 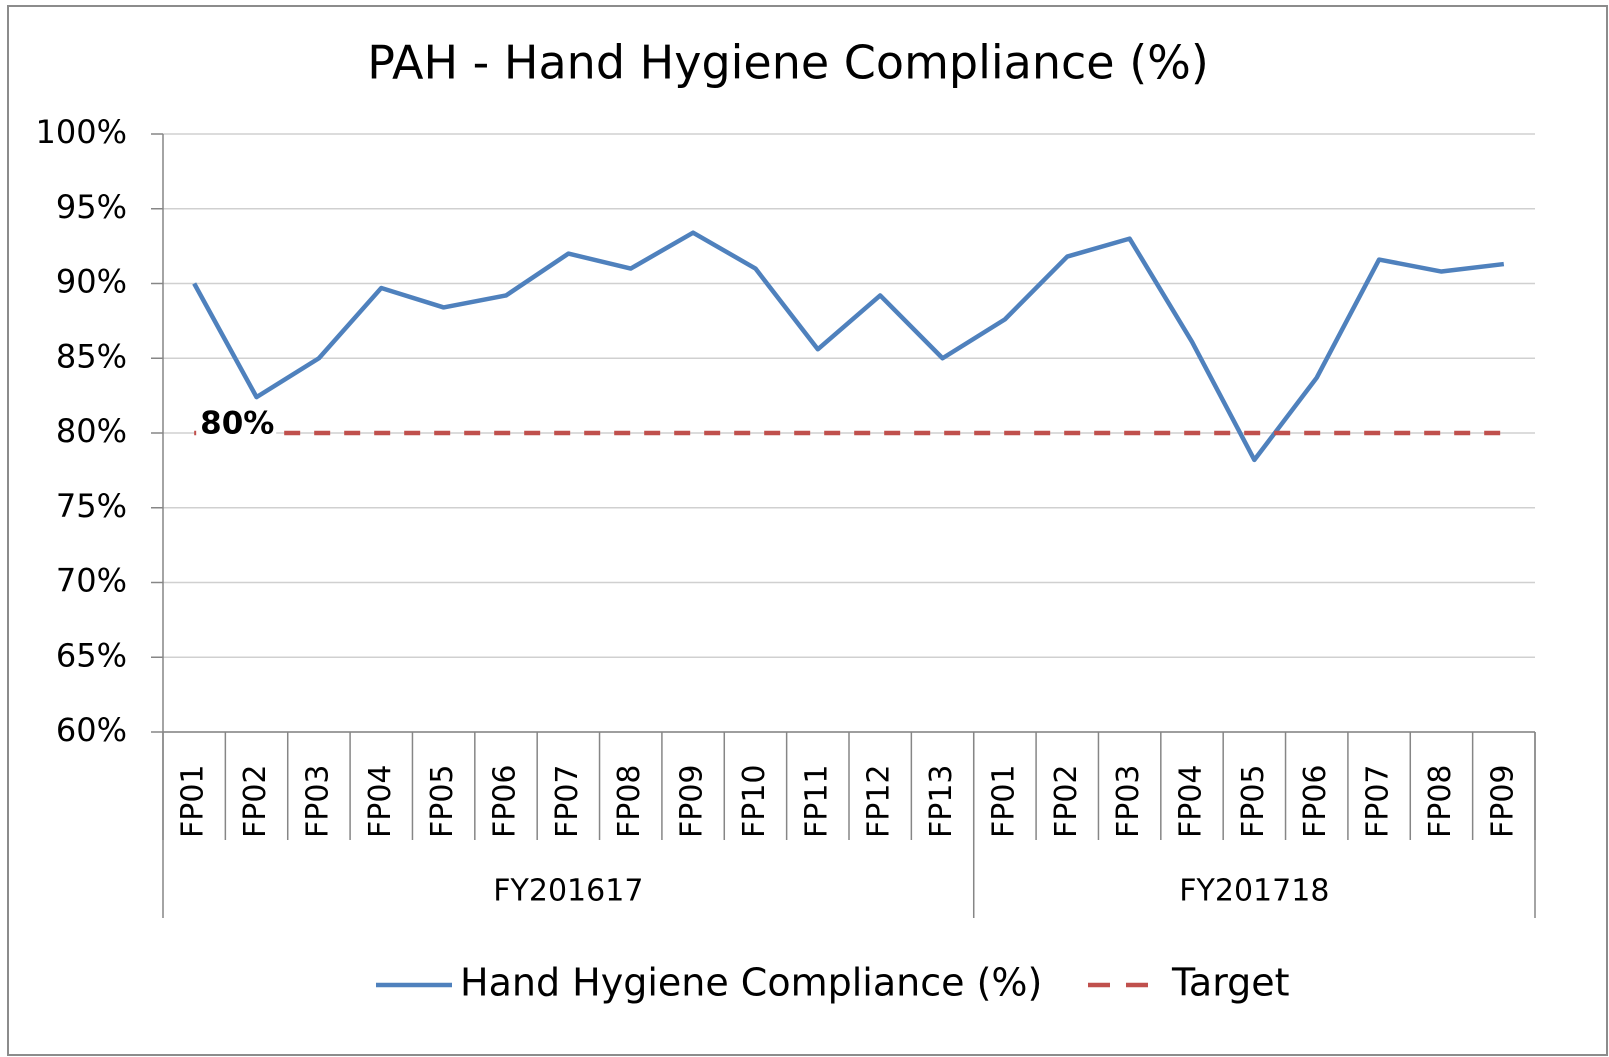 What do you see at coordinates (91, 282) in the screenshot?
I see `y-tick-label: 90%` at bounding box center [91, 282].